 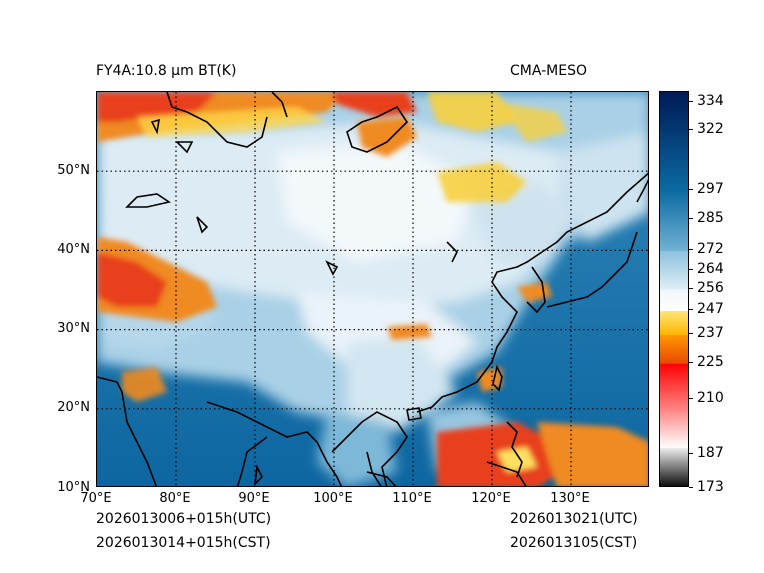 I want to click on colorbar-tick-label: 173, so click(x=710, y=487).